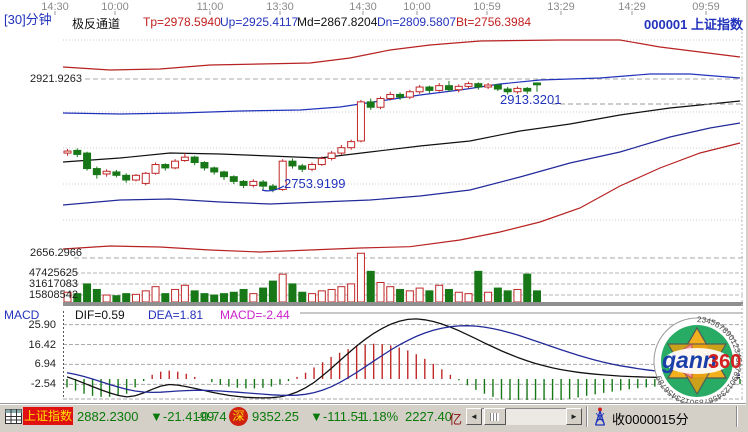  Describe the element at coordinates (259, 22) in the screenshot. I see `channel-value-Up: Up=2925.4117` at that location.